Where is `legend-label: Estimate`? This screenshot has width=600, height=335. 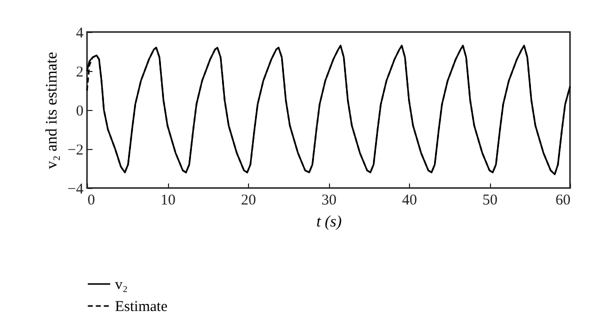 legend-label: Estimate is located at coordinates (141, 307).